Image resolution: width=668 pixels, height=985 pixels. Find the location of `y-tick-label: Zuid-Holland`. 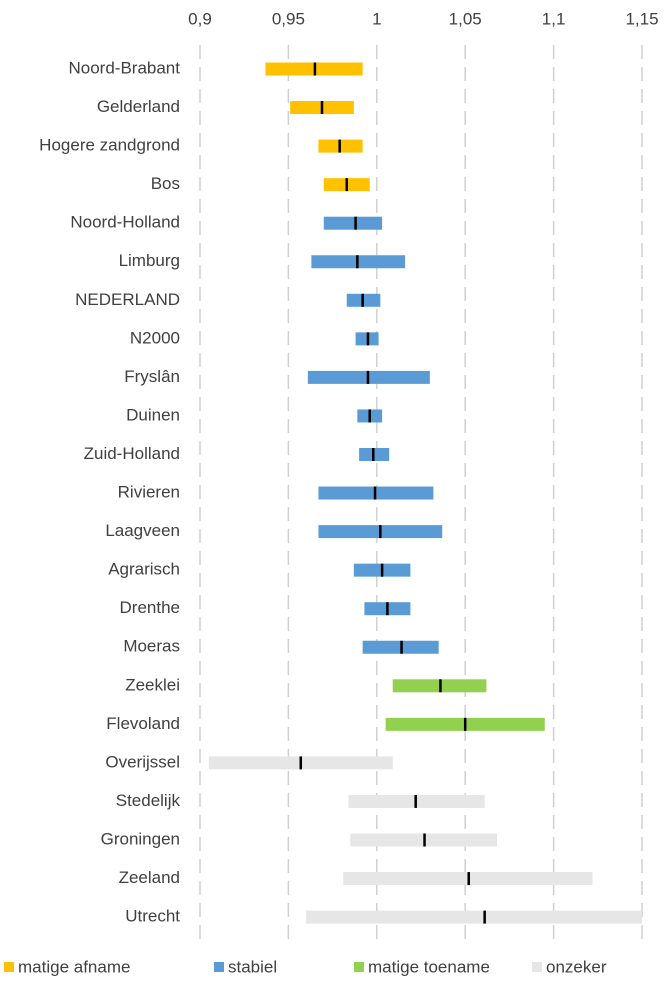

y-tick-label: Zuid-Holland is located at coordinates (132, 453).